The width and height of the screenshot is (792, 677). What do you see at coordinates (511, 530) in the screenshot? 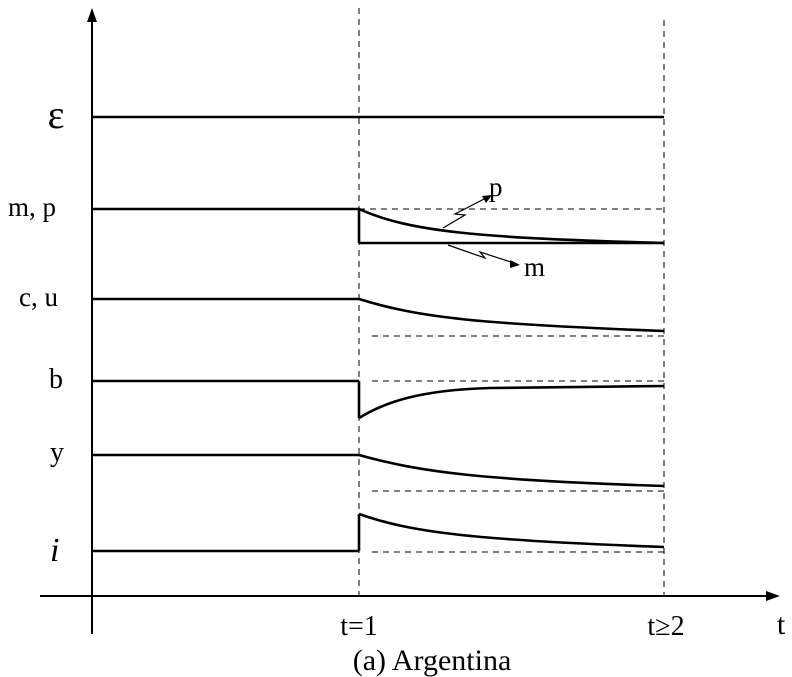
I see `i-path` at bounding box center [511, 530].